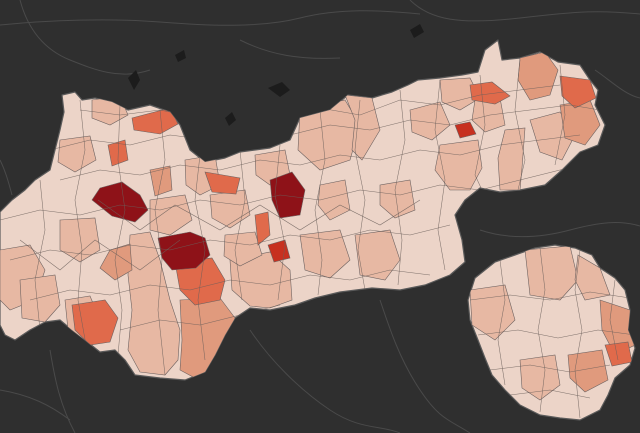 Image resolution: width=640 pixels, height=433 pixels. I want to click on municipality-boundaries, so click(552, 333).